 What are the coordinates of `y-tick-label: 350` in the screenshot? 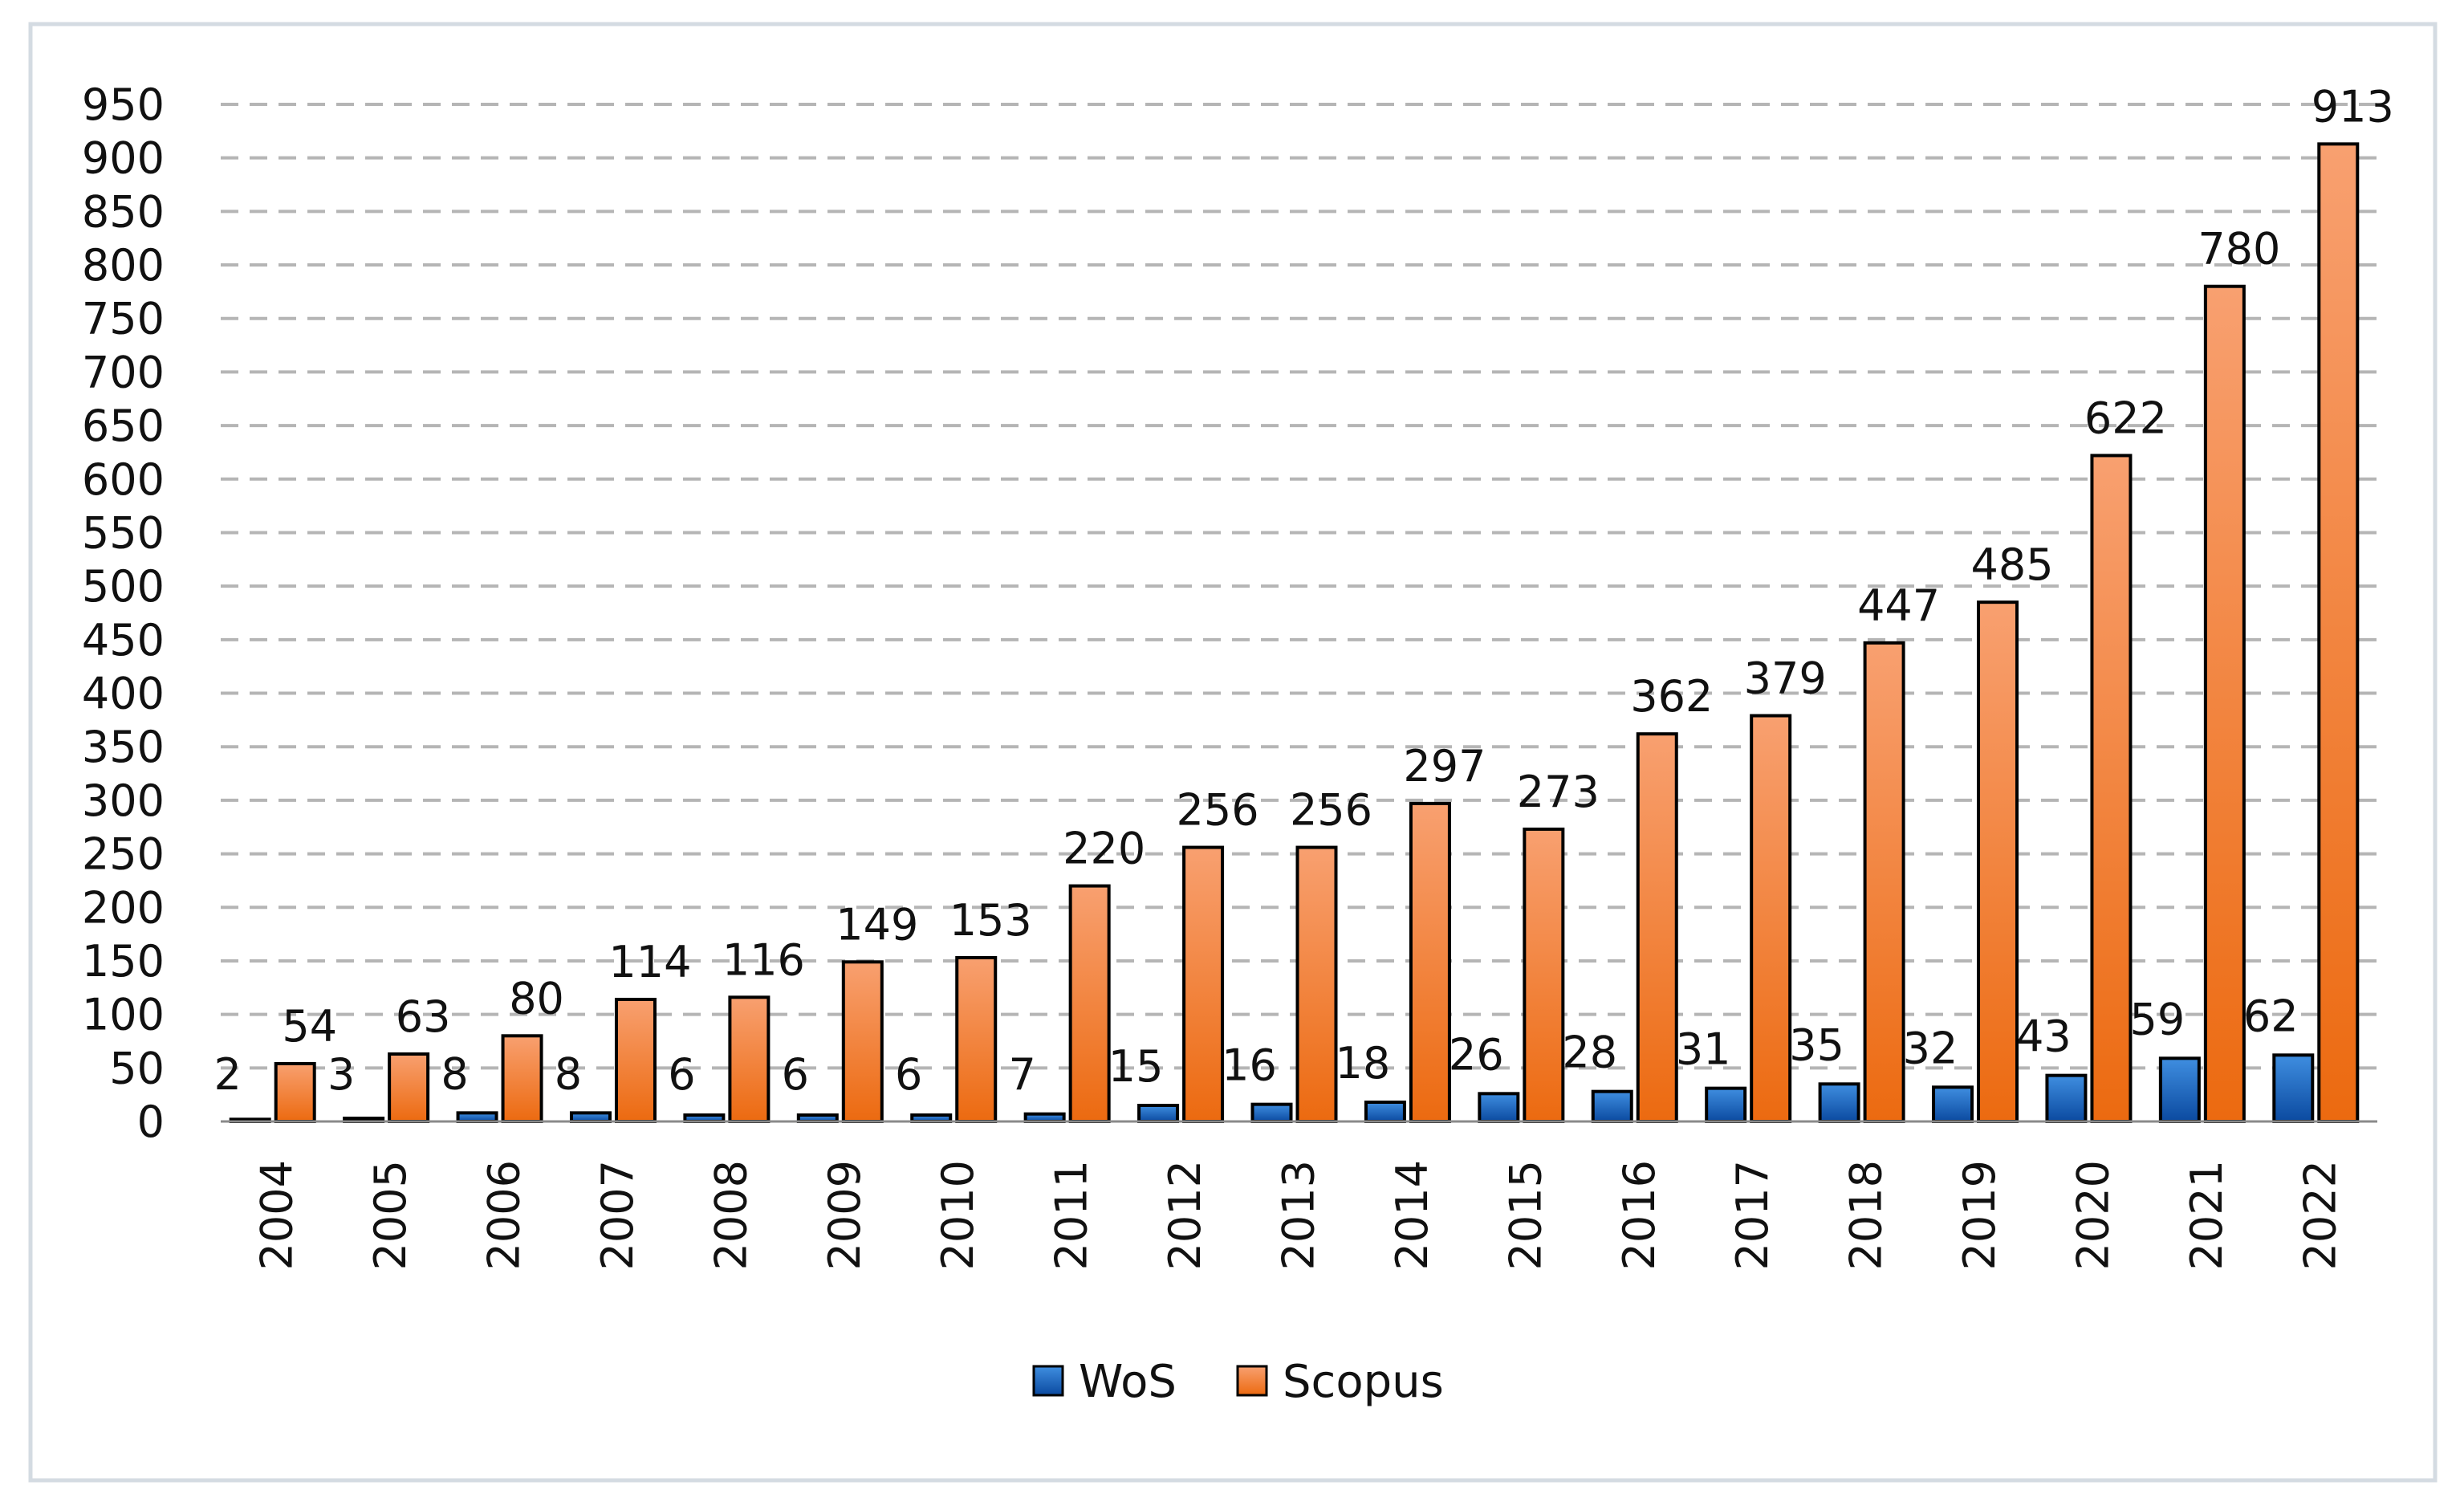 It's located at (123, 747).